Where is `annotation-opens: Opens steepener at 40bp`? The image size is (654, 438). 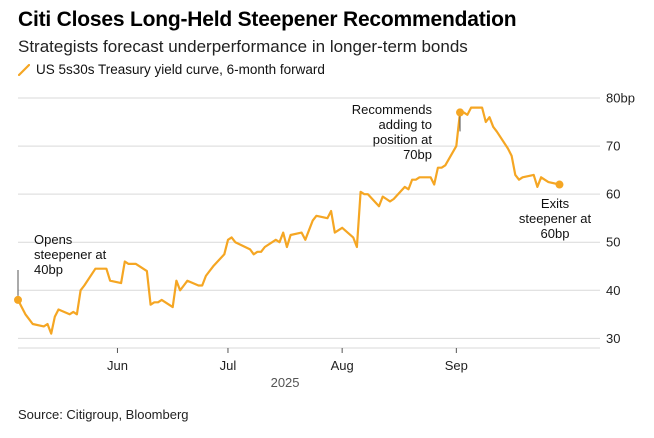
annotation-opens: Opens steepener at 40bp is located at coordinates (70, 254).